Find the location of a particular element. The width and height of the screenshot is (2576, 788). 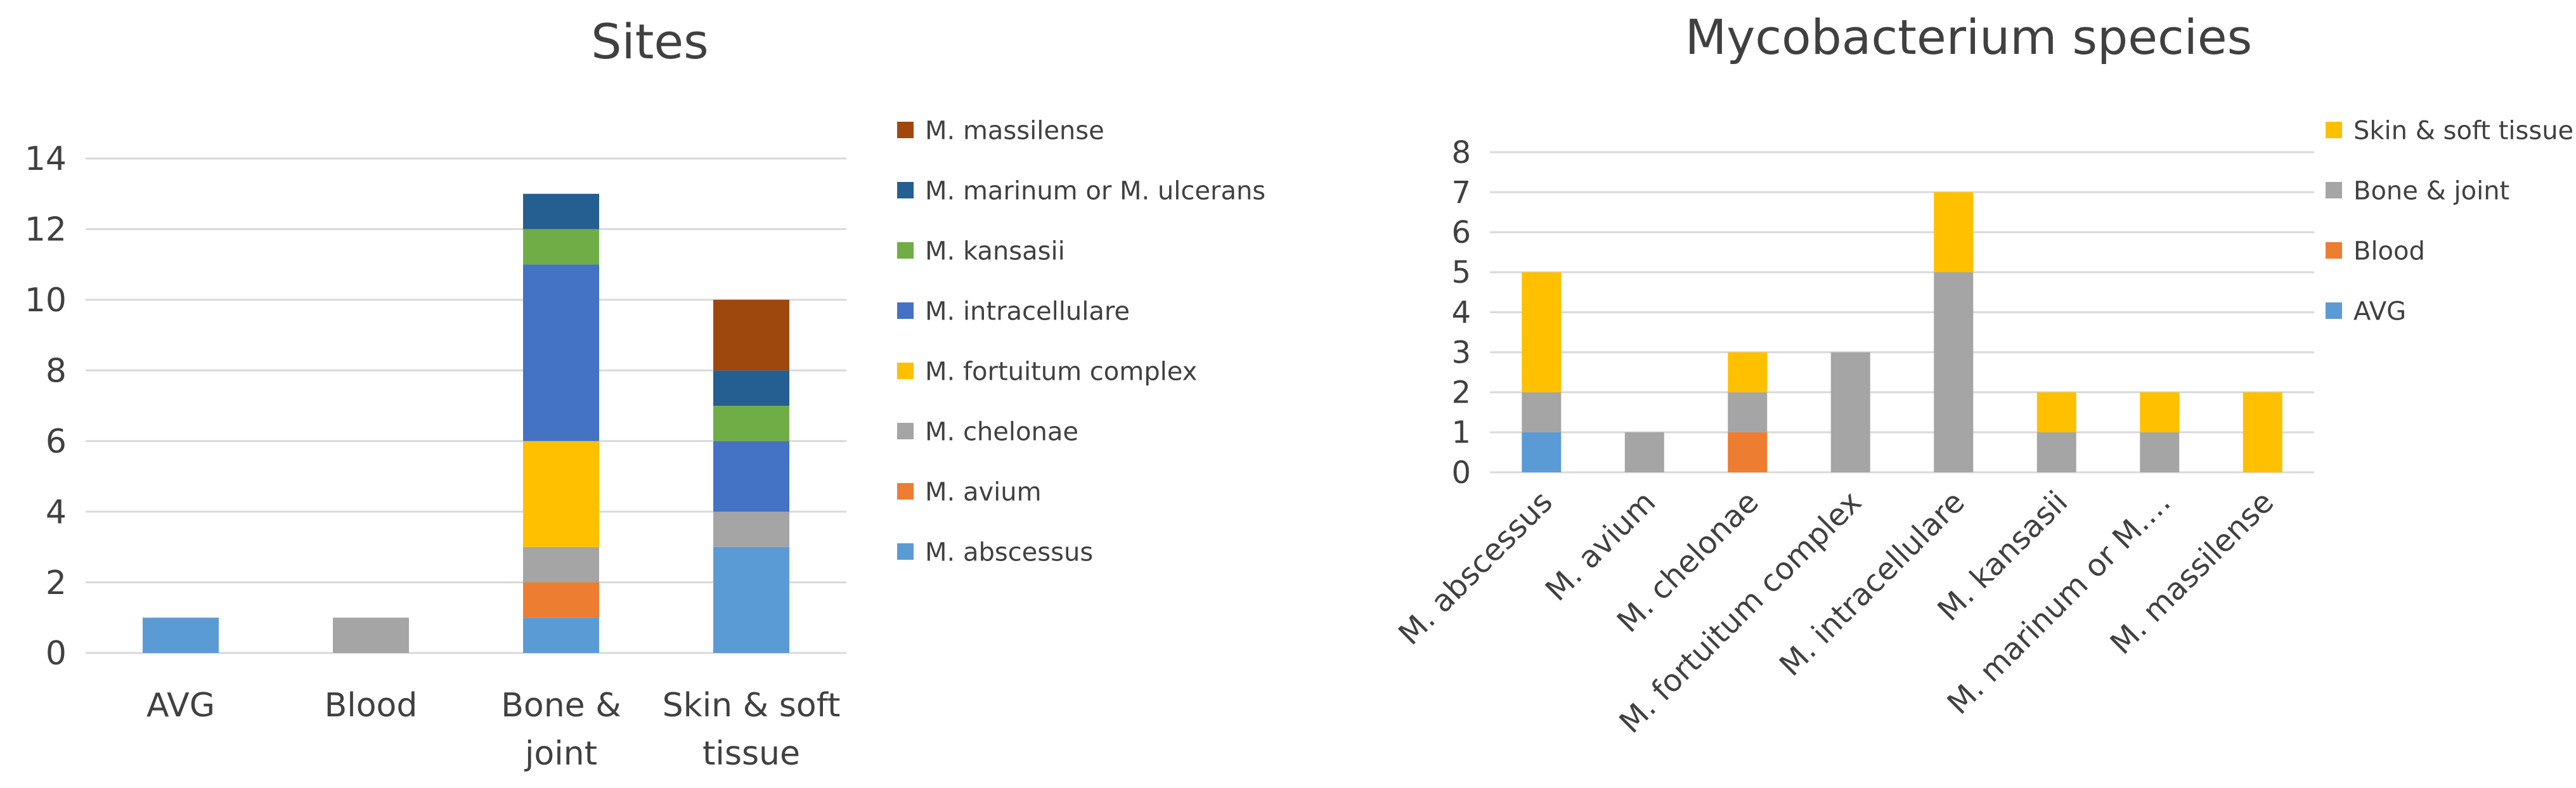

bar-bone-joint-m-marinum-or-m-ulcerans is located at coordinates (561, 211).